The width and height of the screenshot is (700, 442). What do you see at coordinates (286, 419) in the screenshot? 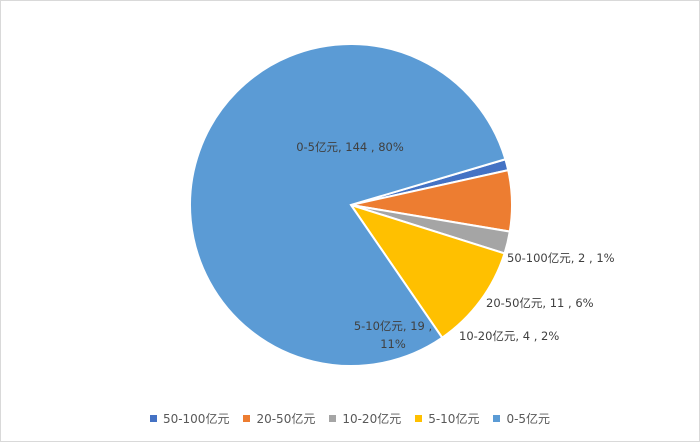
I see `legend-label: 20-50亿元` at bounding box center [286, 419].